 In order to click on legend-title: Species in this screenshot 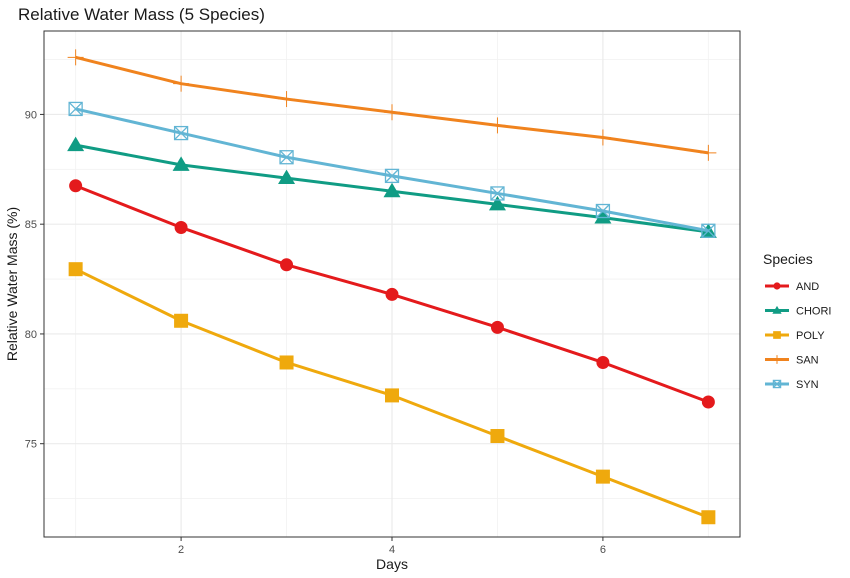, I will do `click(788, 259)`.